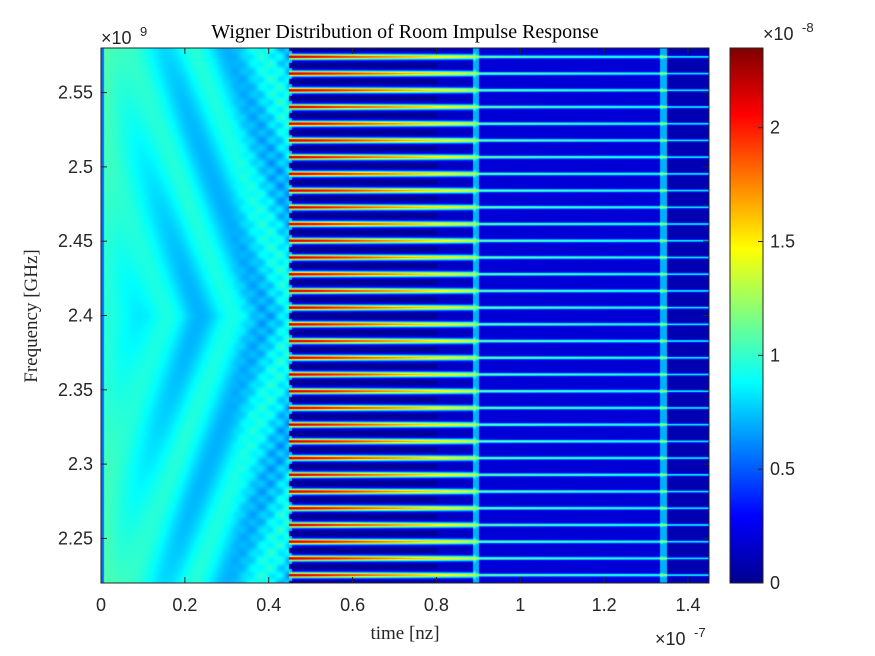 The height and width of the screenshot is (656, 875). What do you see at coordinates (80, 167) in the screenshot?
I see `y-tick-label: 2.5` at bounding box center [80, 167].